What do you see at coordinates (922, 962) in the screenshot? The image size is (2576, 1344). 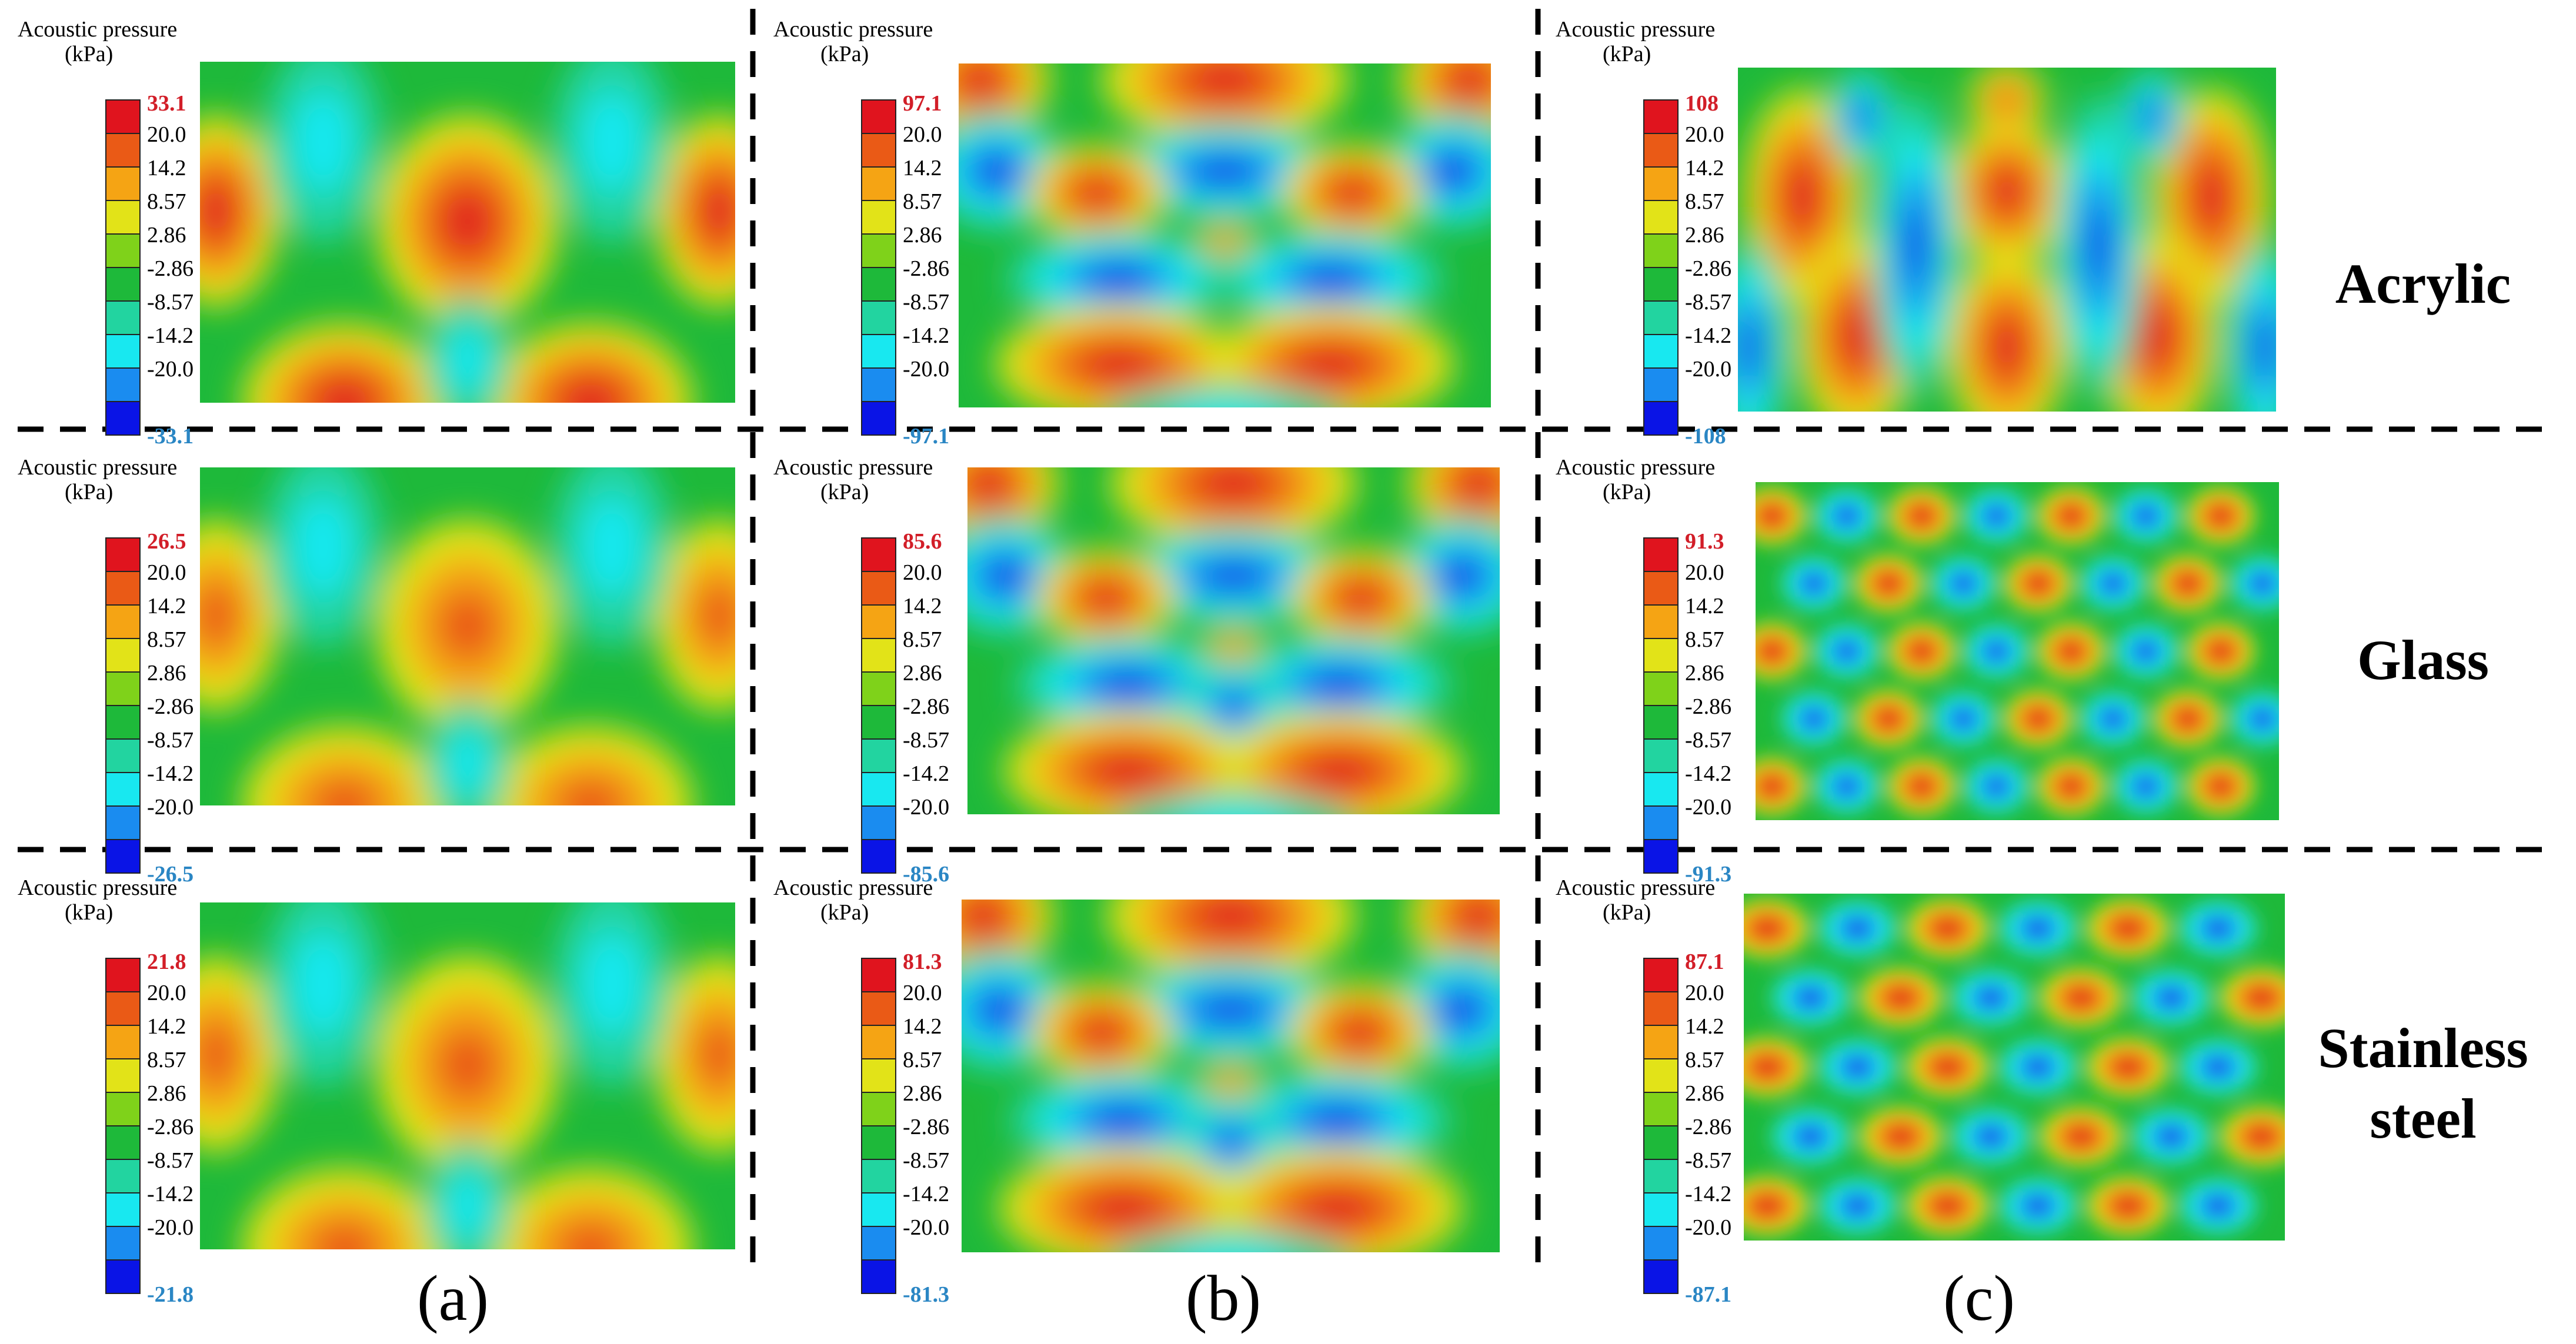 I see `legend-max-label: 81.3` at bounding box center [922, 962].